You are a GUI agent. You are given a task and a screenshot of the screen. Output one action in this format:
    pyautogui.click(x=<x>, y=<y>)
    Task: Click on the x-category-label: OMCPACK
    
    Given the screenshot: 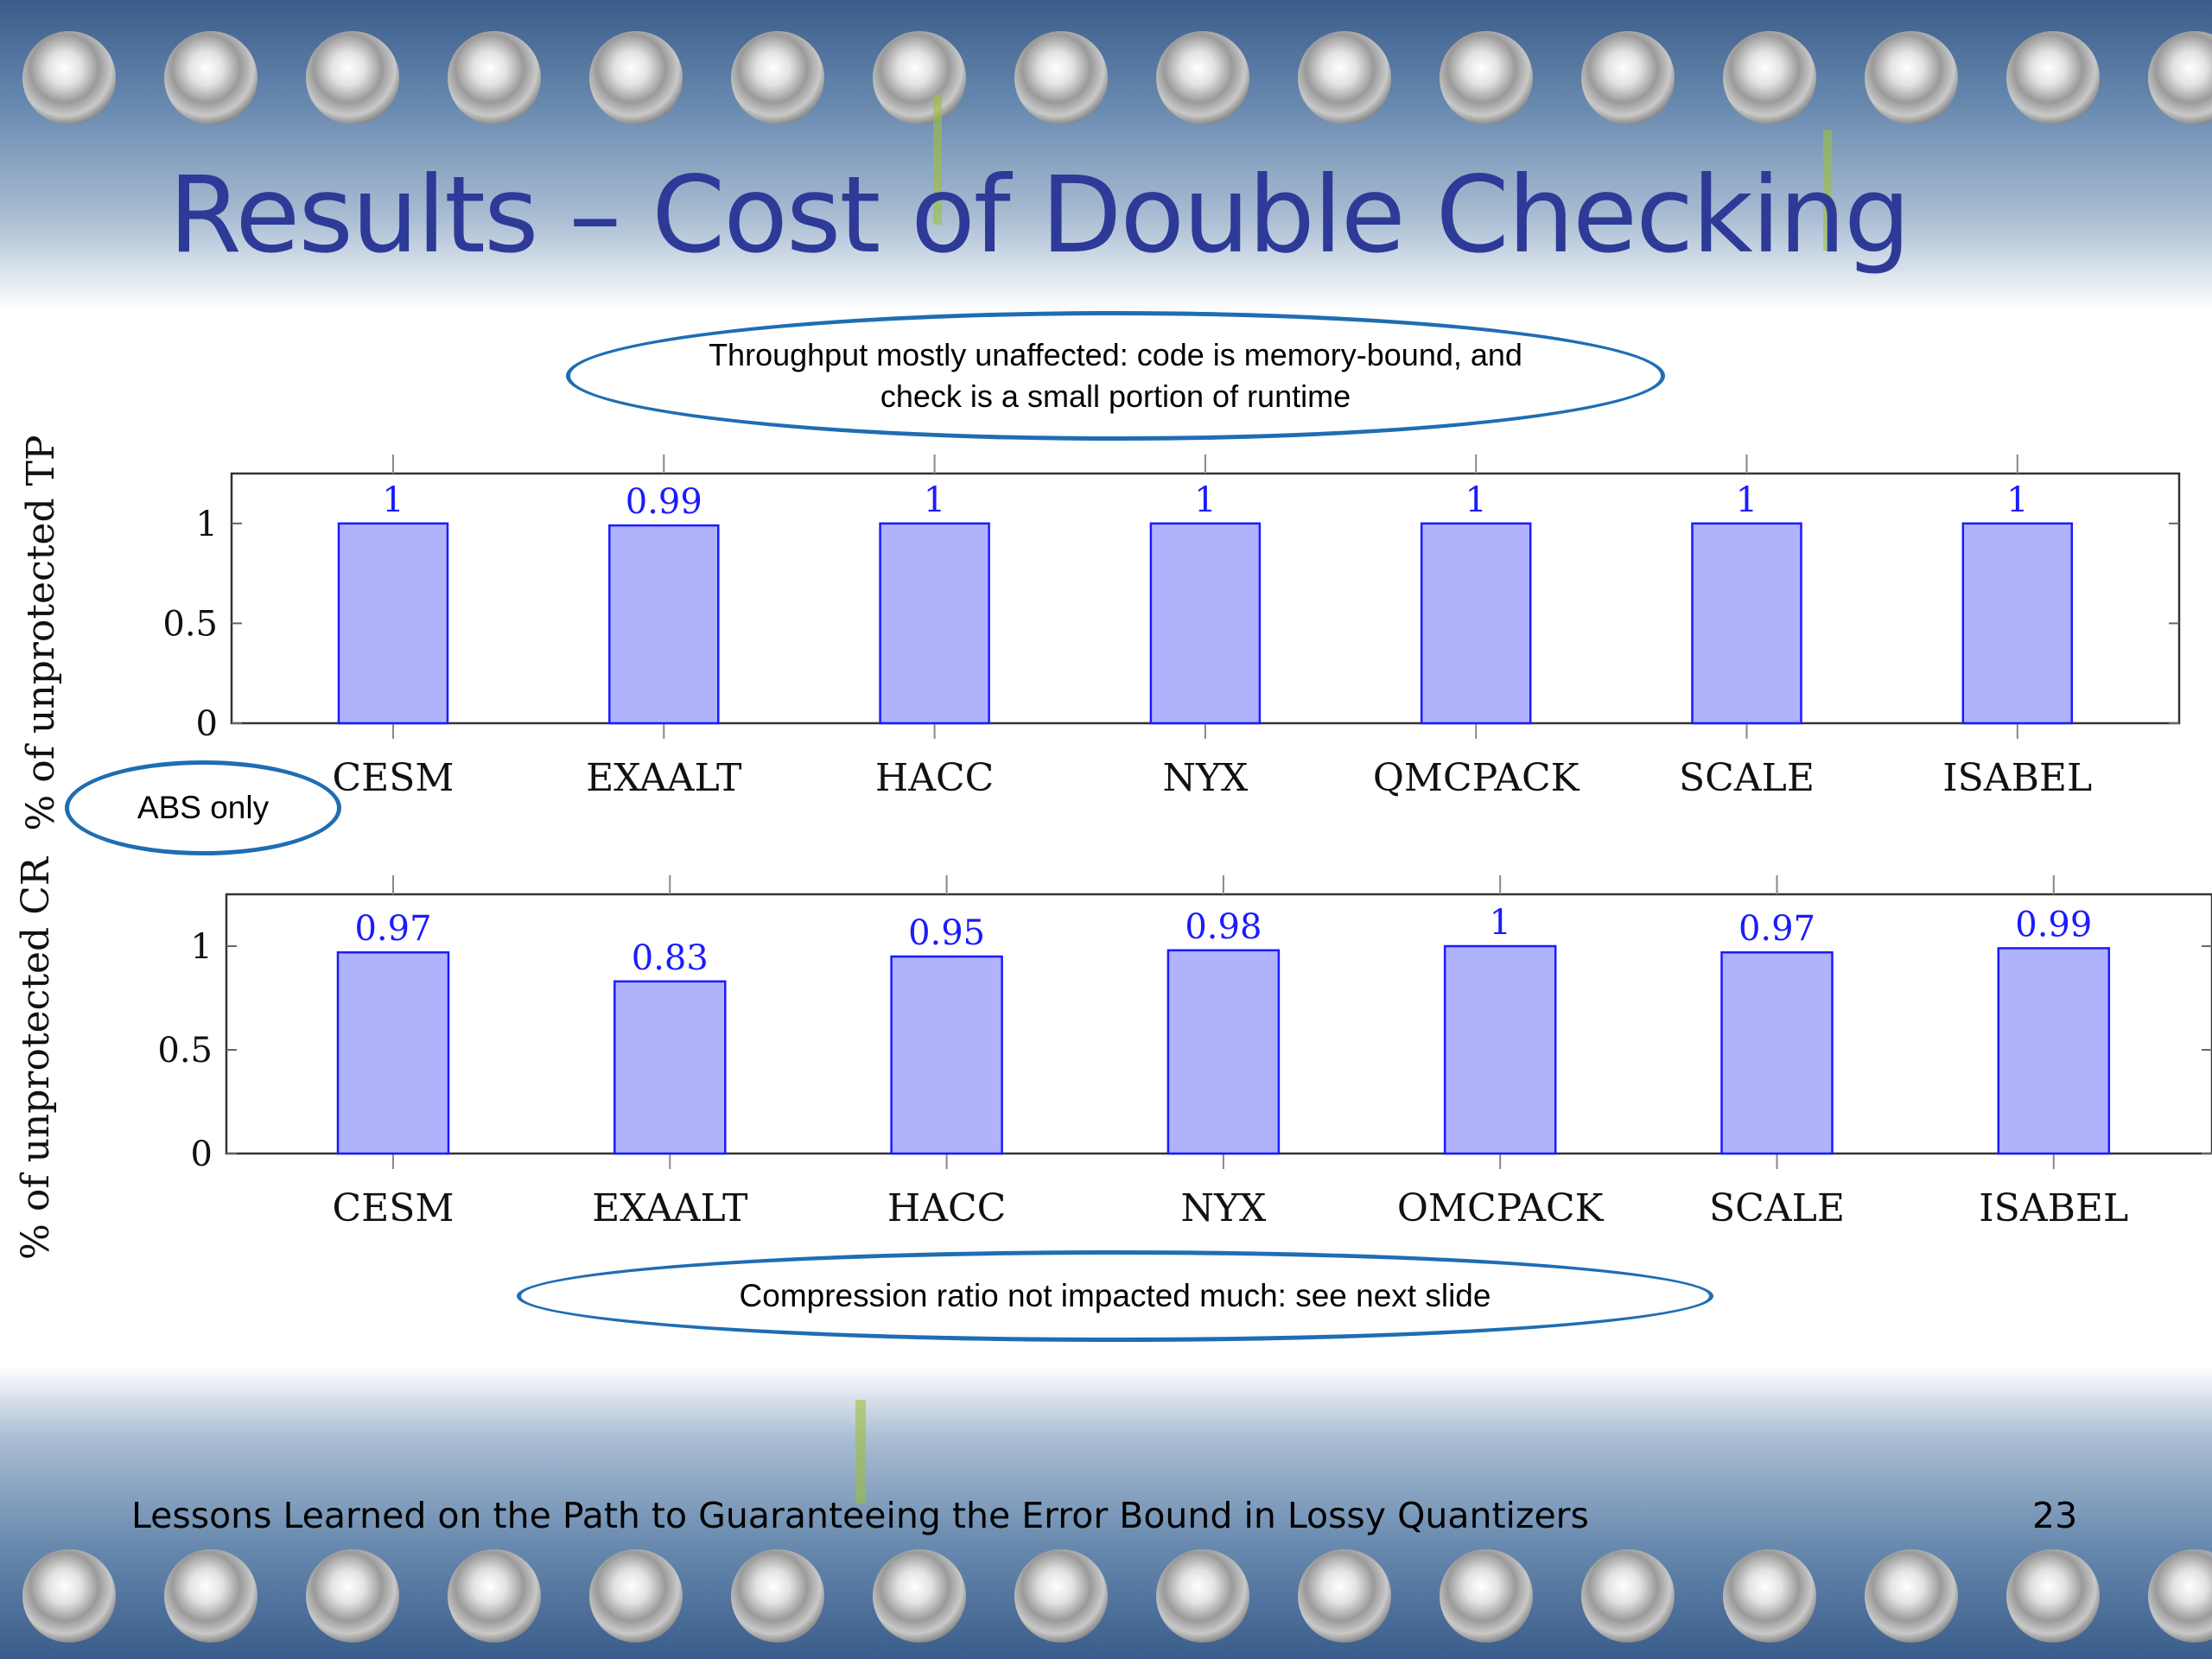 What is the action you would take?
    pyautogui.click(x=1501, y=1208)
    